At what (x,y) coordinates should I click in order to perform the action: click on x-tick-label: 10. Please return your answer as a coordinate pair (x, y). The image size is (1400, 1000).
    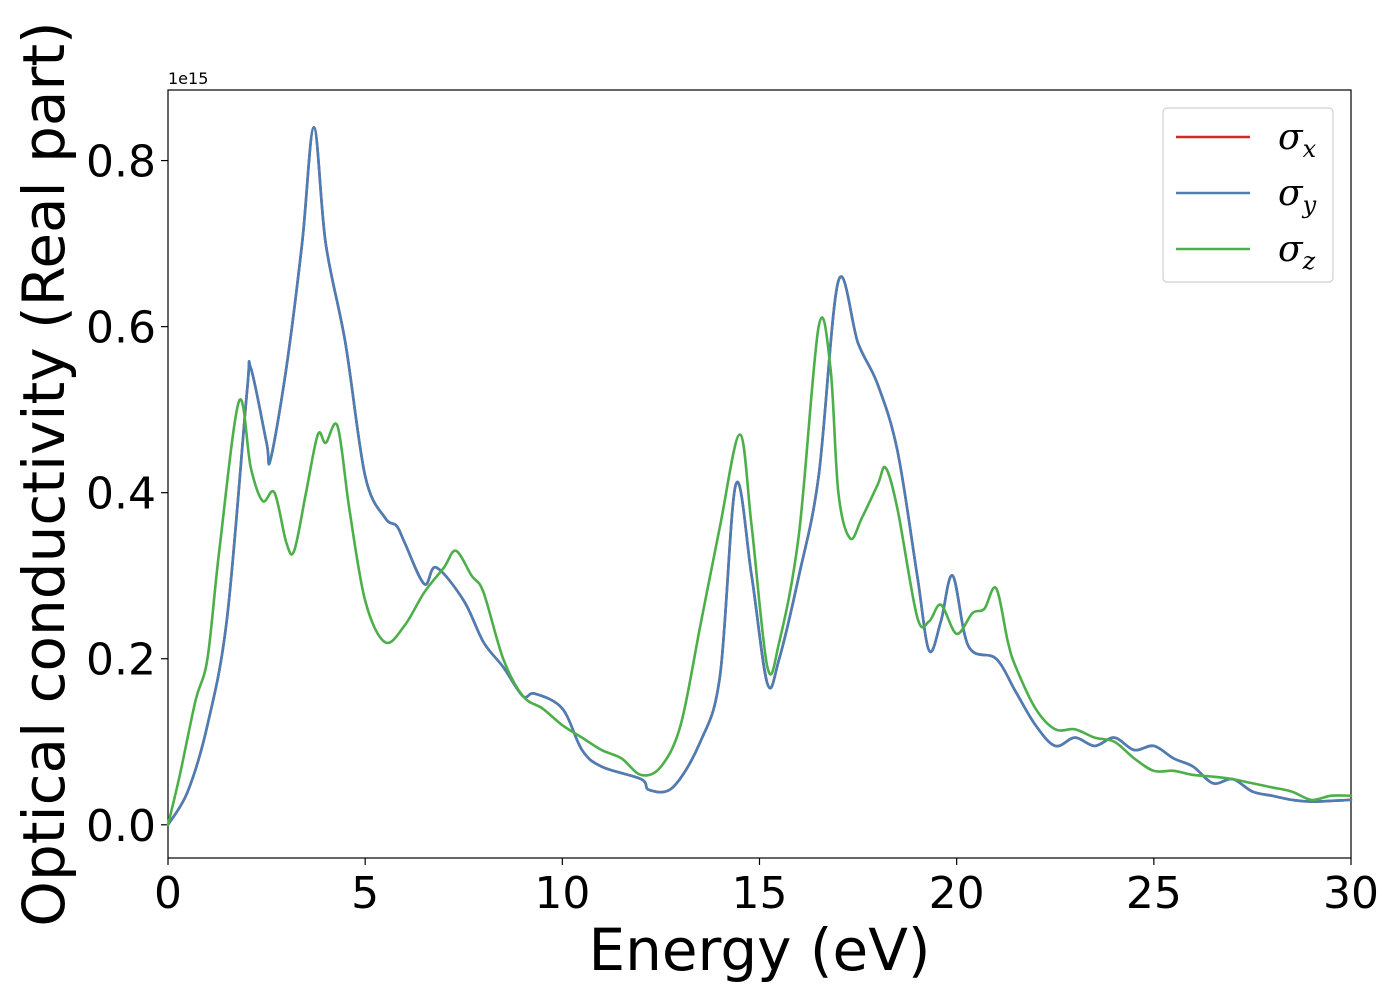
    Looking at the image, I should click on (562, 893).